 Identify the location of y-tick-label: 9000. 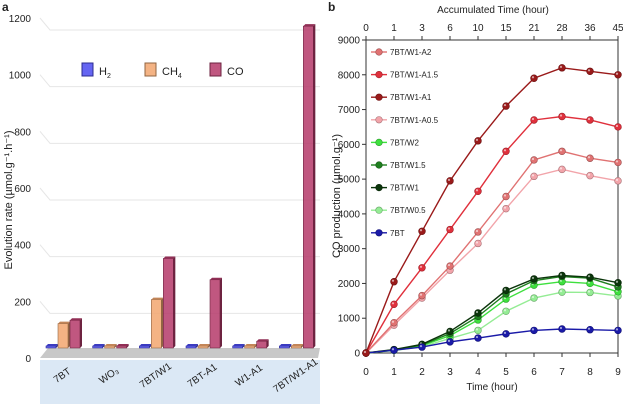
(349, 41).